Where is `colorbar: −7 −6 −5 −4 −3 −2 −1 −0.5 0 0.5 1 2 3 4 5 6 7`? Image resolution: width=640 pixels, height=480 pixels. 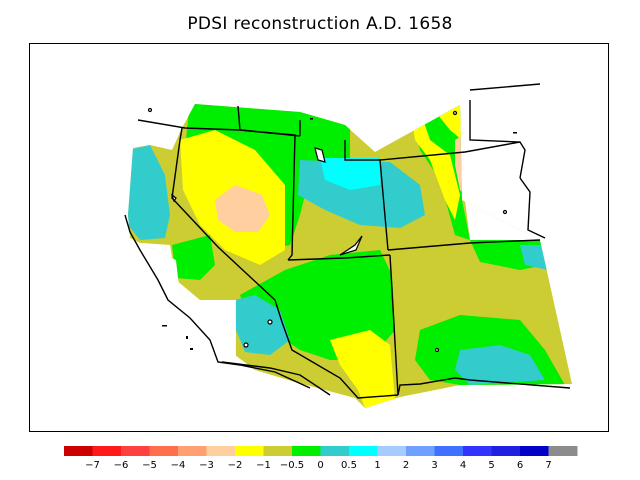 colorbar: −7 −6 −5 −4 −3 −2 −1 −0.5 0 0.5 1 2 3 4 5 6 7 is located at coordinates (321, 458).